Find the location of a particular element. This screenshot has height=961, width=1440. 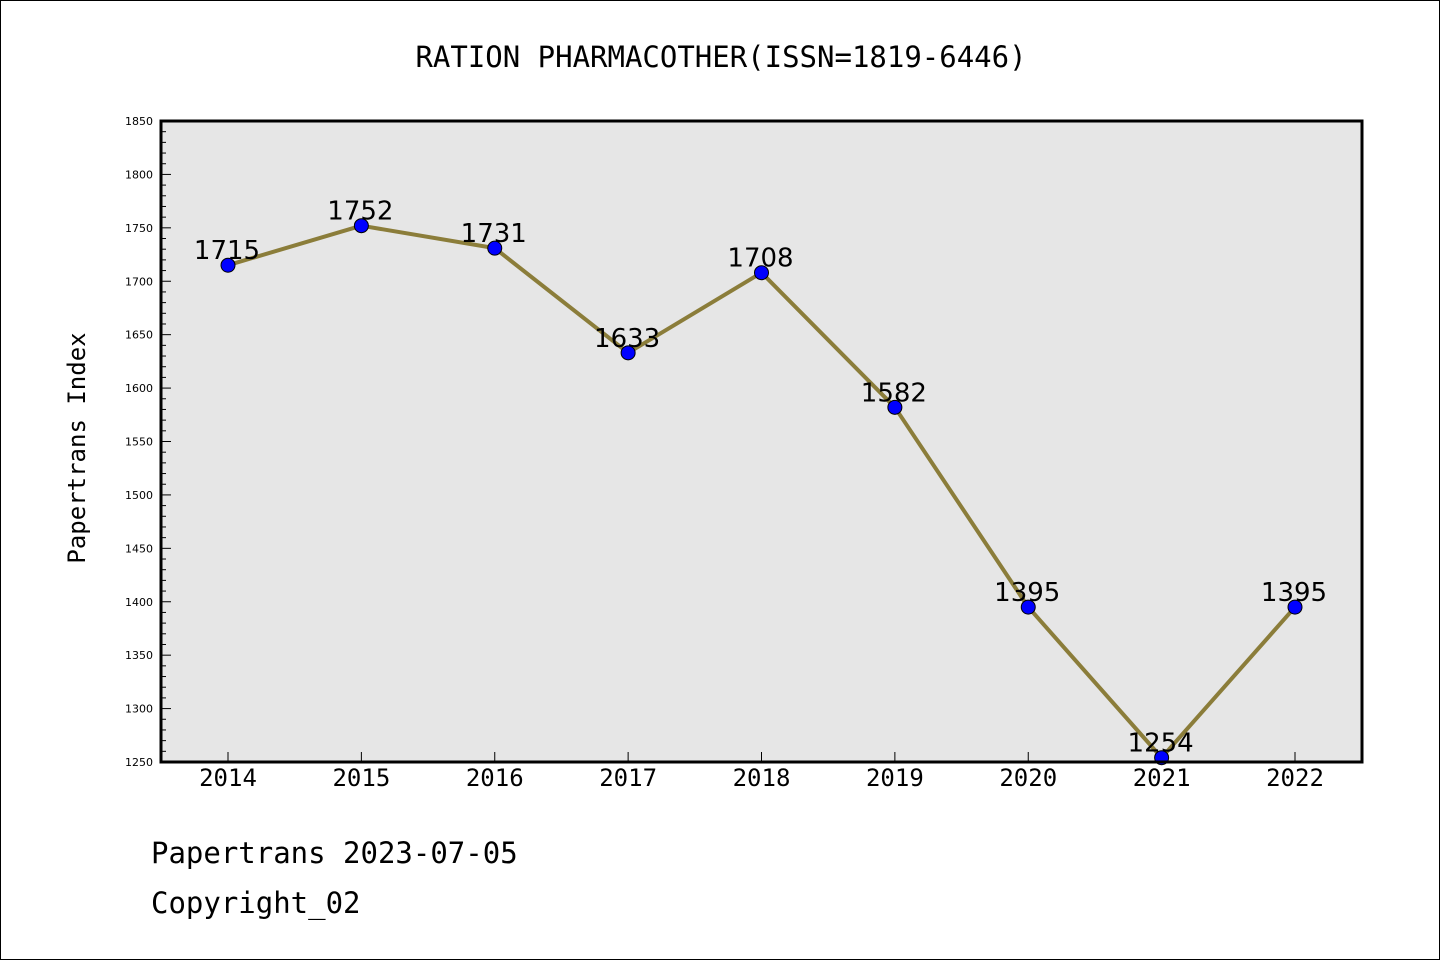

x-tick-label: 2019 is located at coordinates (895, 778).